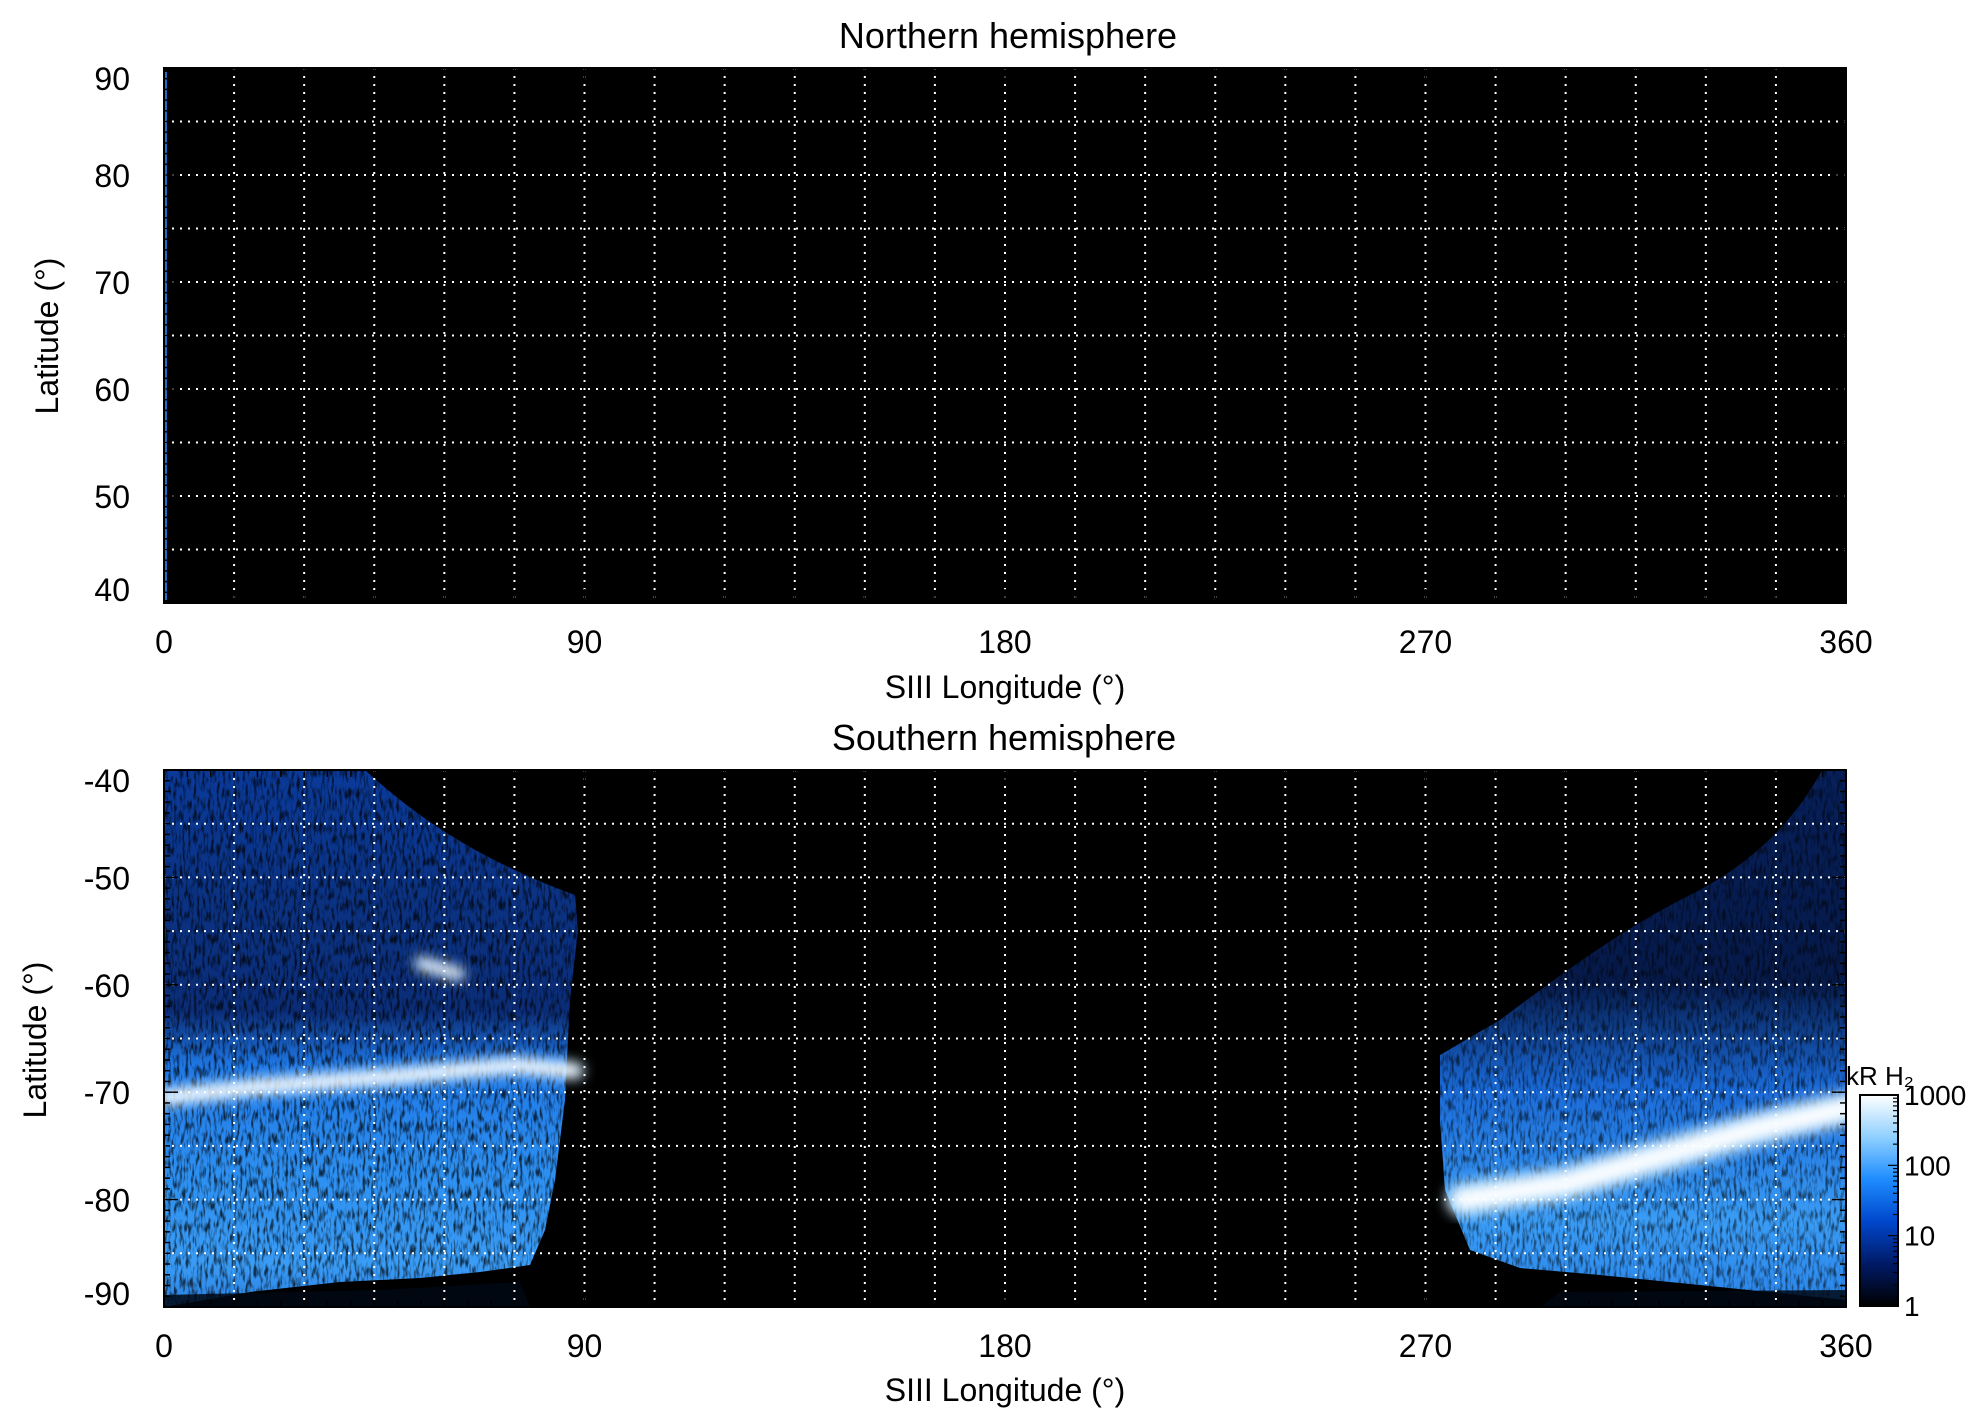 The width and height of the screenshot is (1983, 1423). Describe the element at coordinates (112, 497) in the screenshot. I see `y-tick-label: 50` at that location.